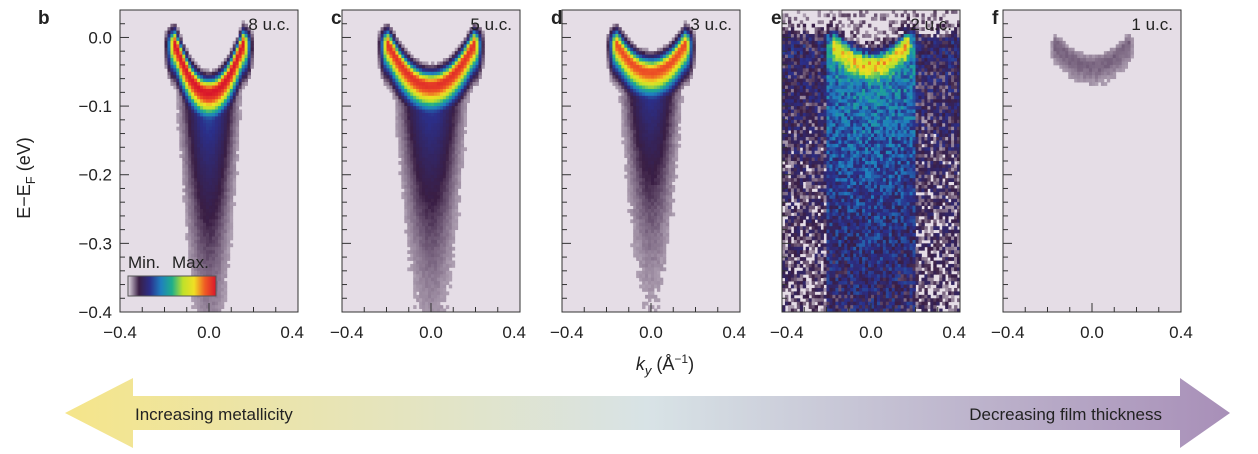  What do you see at coordinates (26, 178) in the screenshot?
I see `y-axis-title: E−EF (eV)` at bounding box center [26, 178].